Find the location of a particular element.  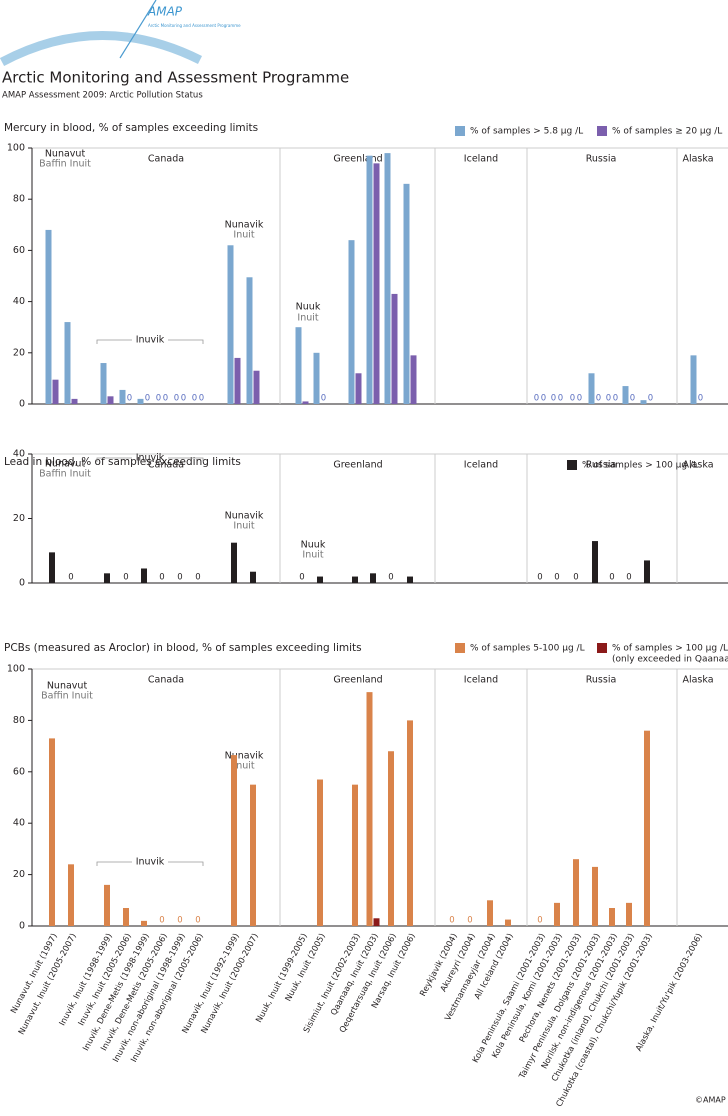

y-tick-label: 80 is located at coordinates (19, 199).